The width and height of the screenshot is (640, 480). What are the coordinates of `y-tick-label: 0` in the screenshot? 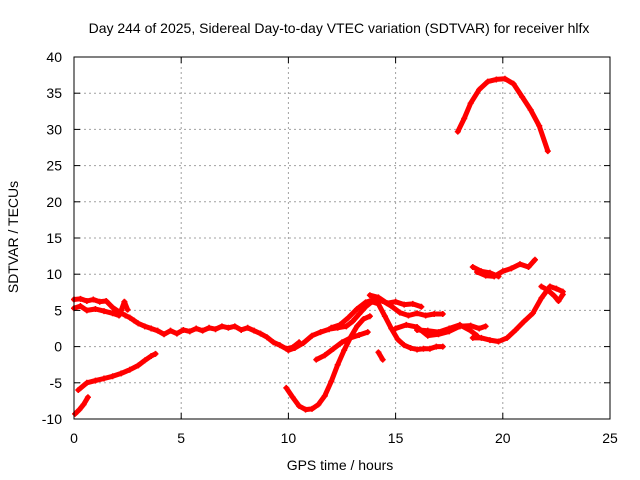 It's located at (58, 347).